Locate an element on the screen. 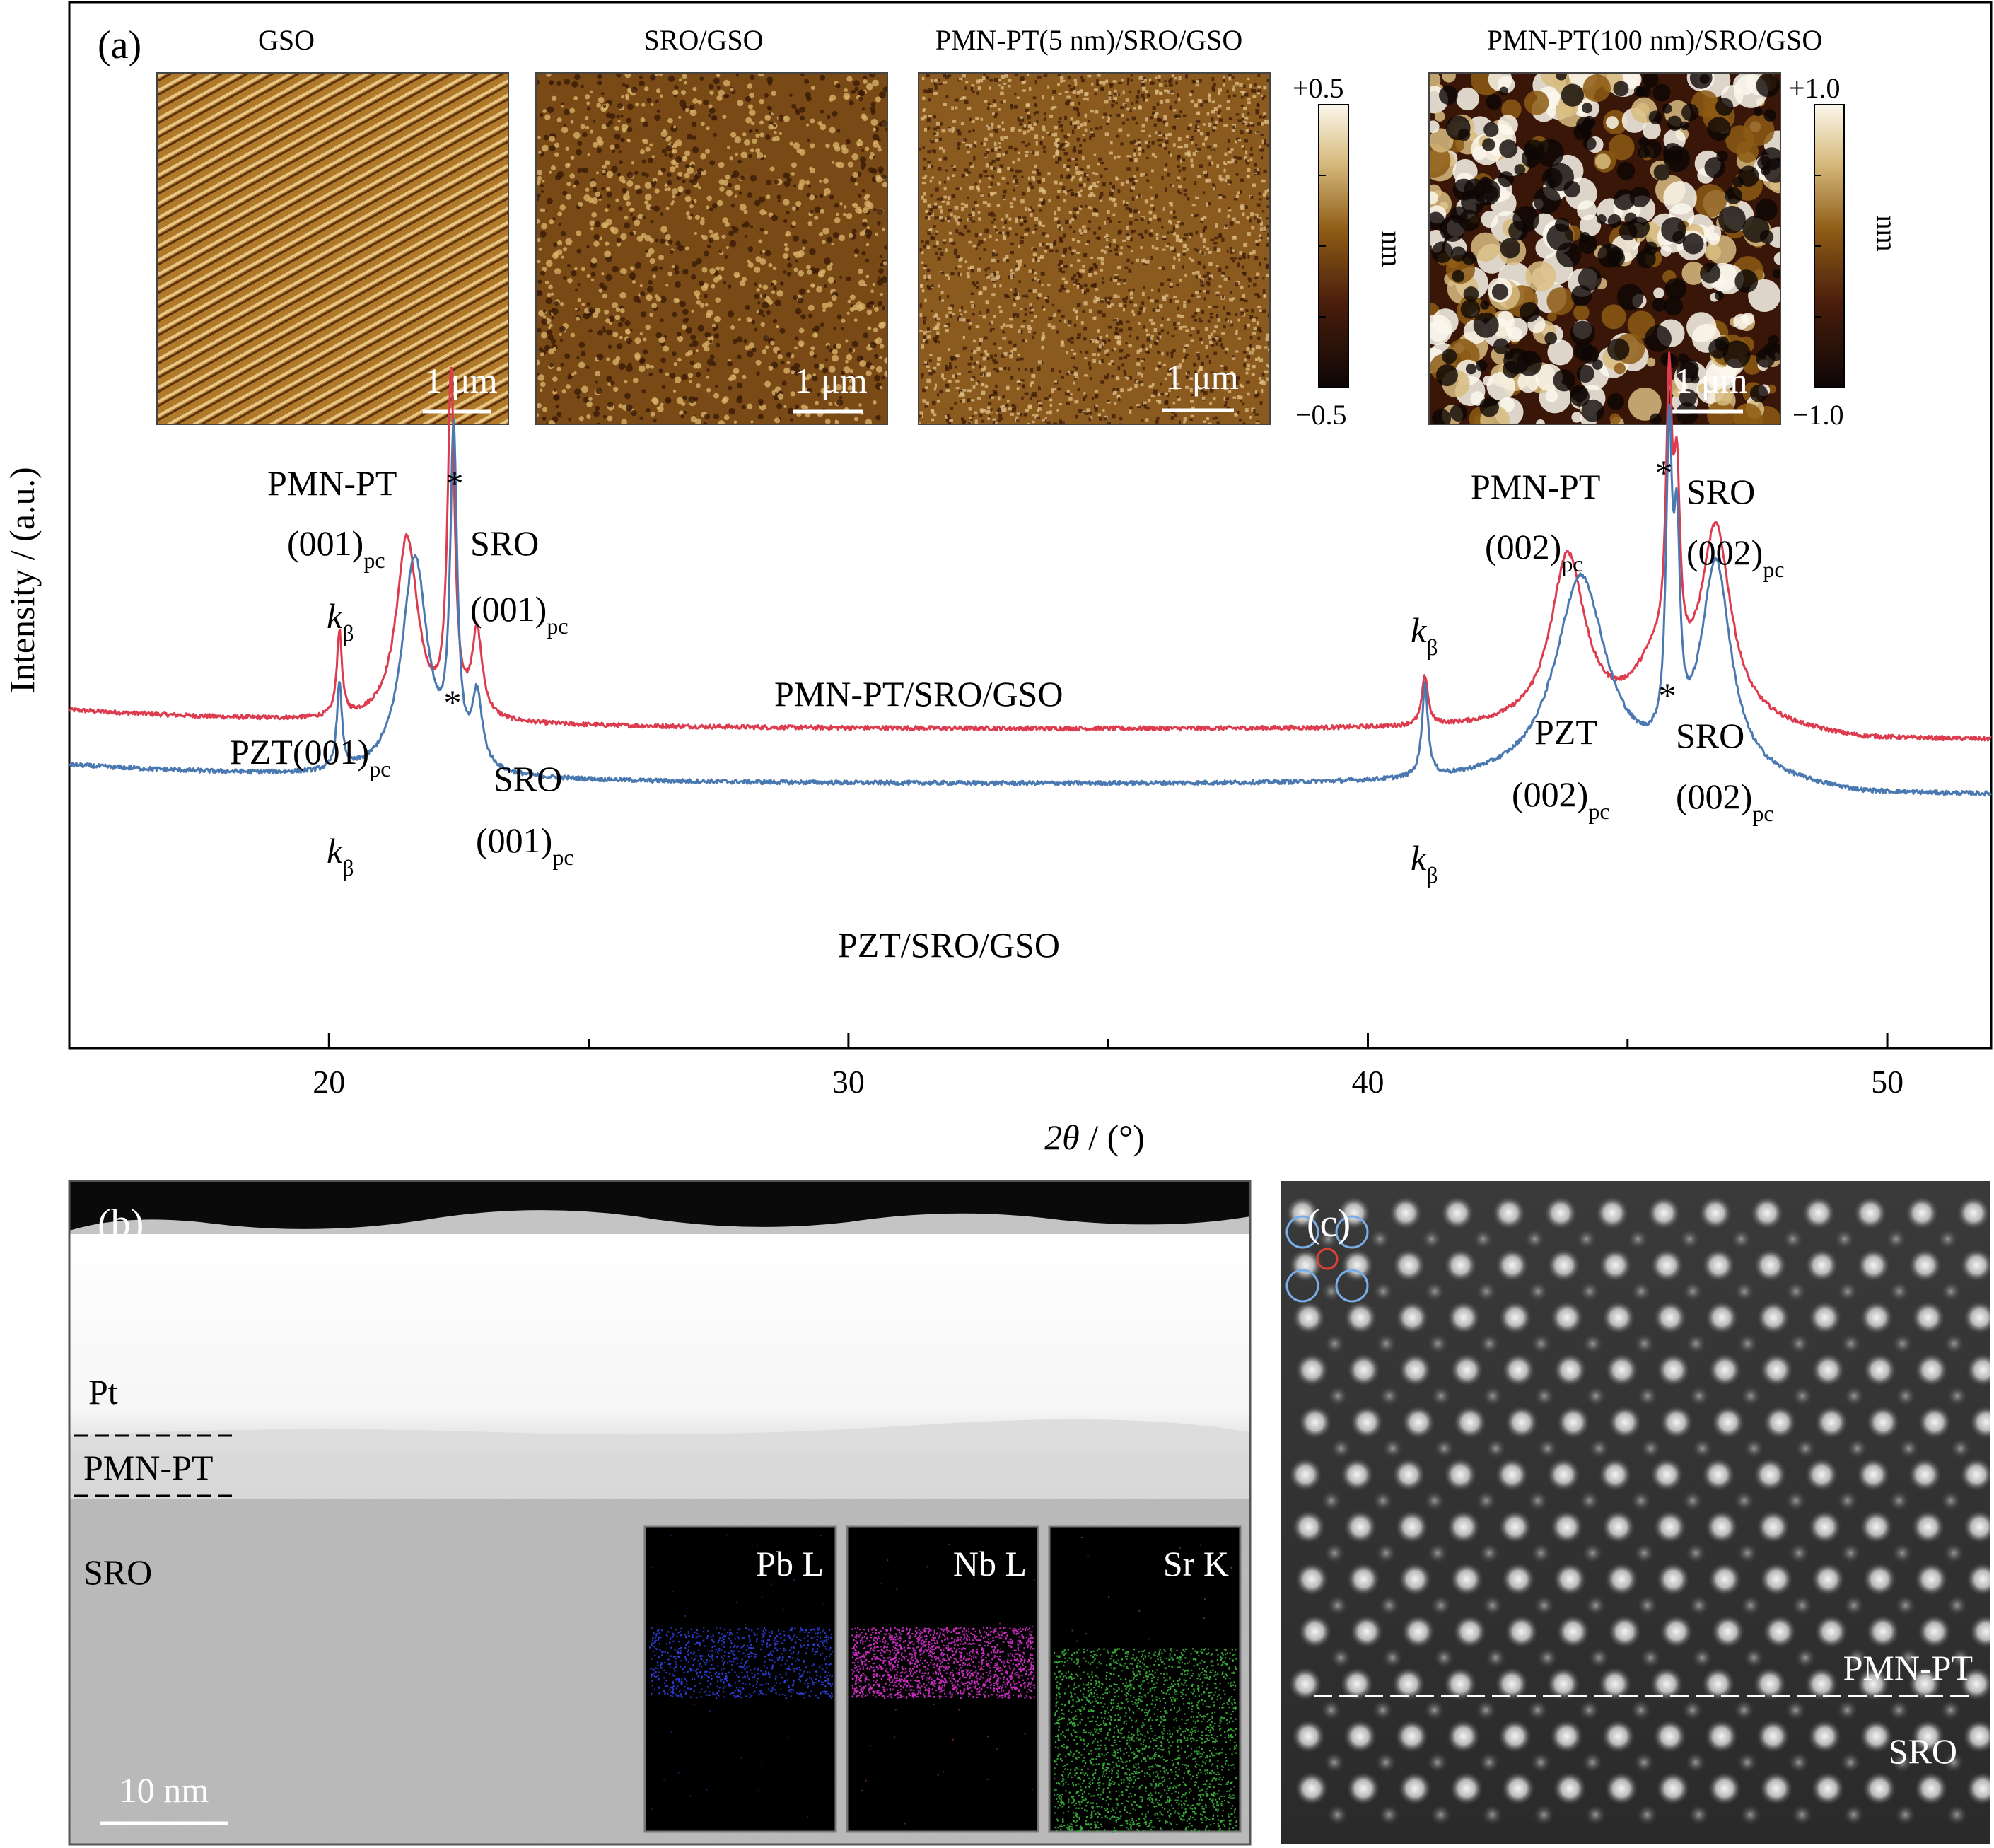 The height and width of the screenshot is (1848, 1994). afm-title-3: PMN-PT(5 nm)/SRO/GSO is located at coordinates (1089, 40).